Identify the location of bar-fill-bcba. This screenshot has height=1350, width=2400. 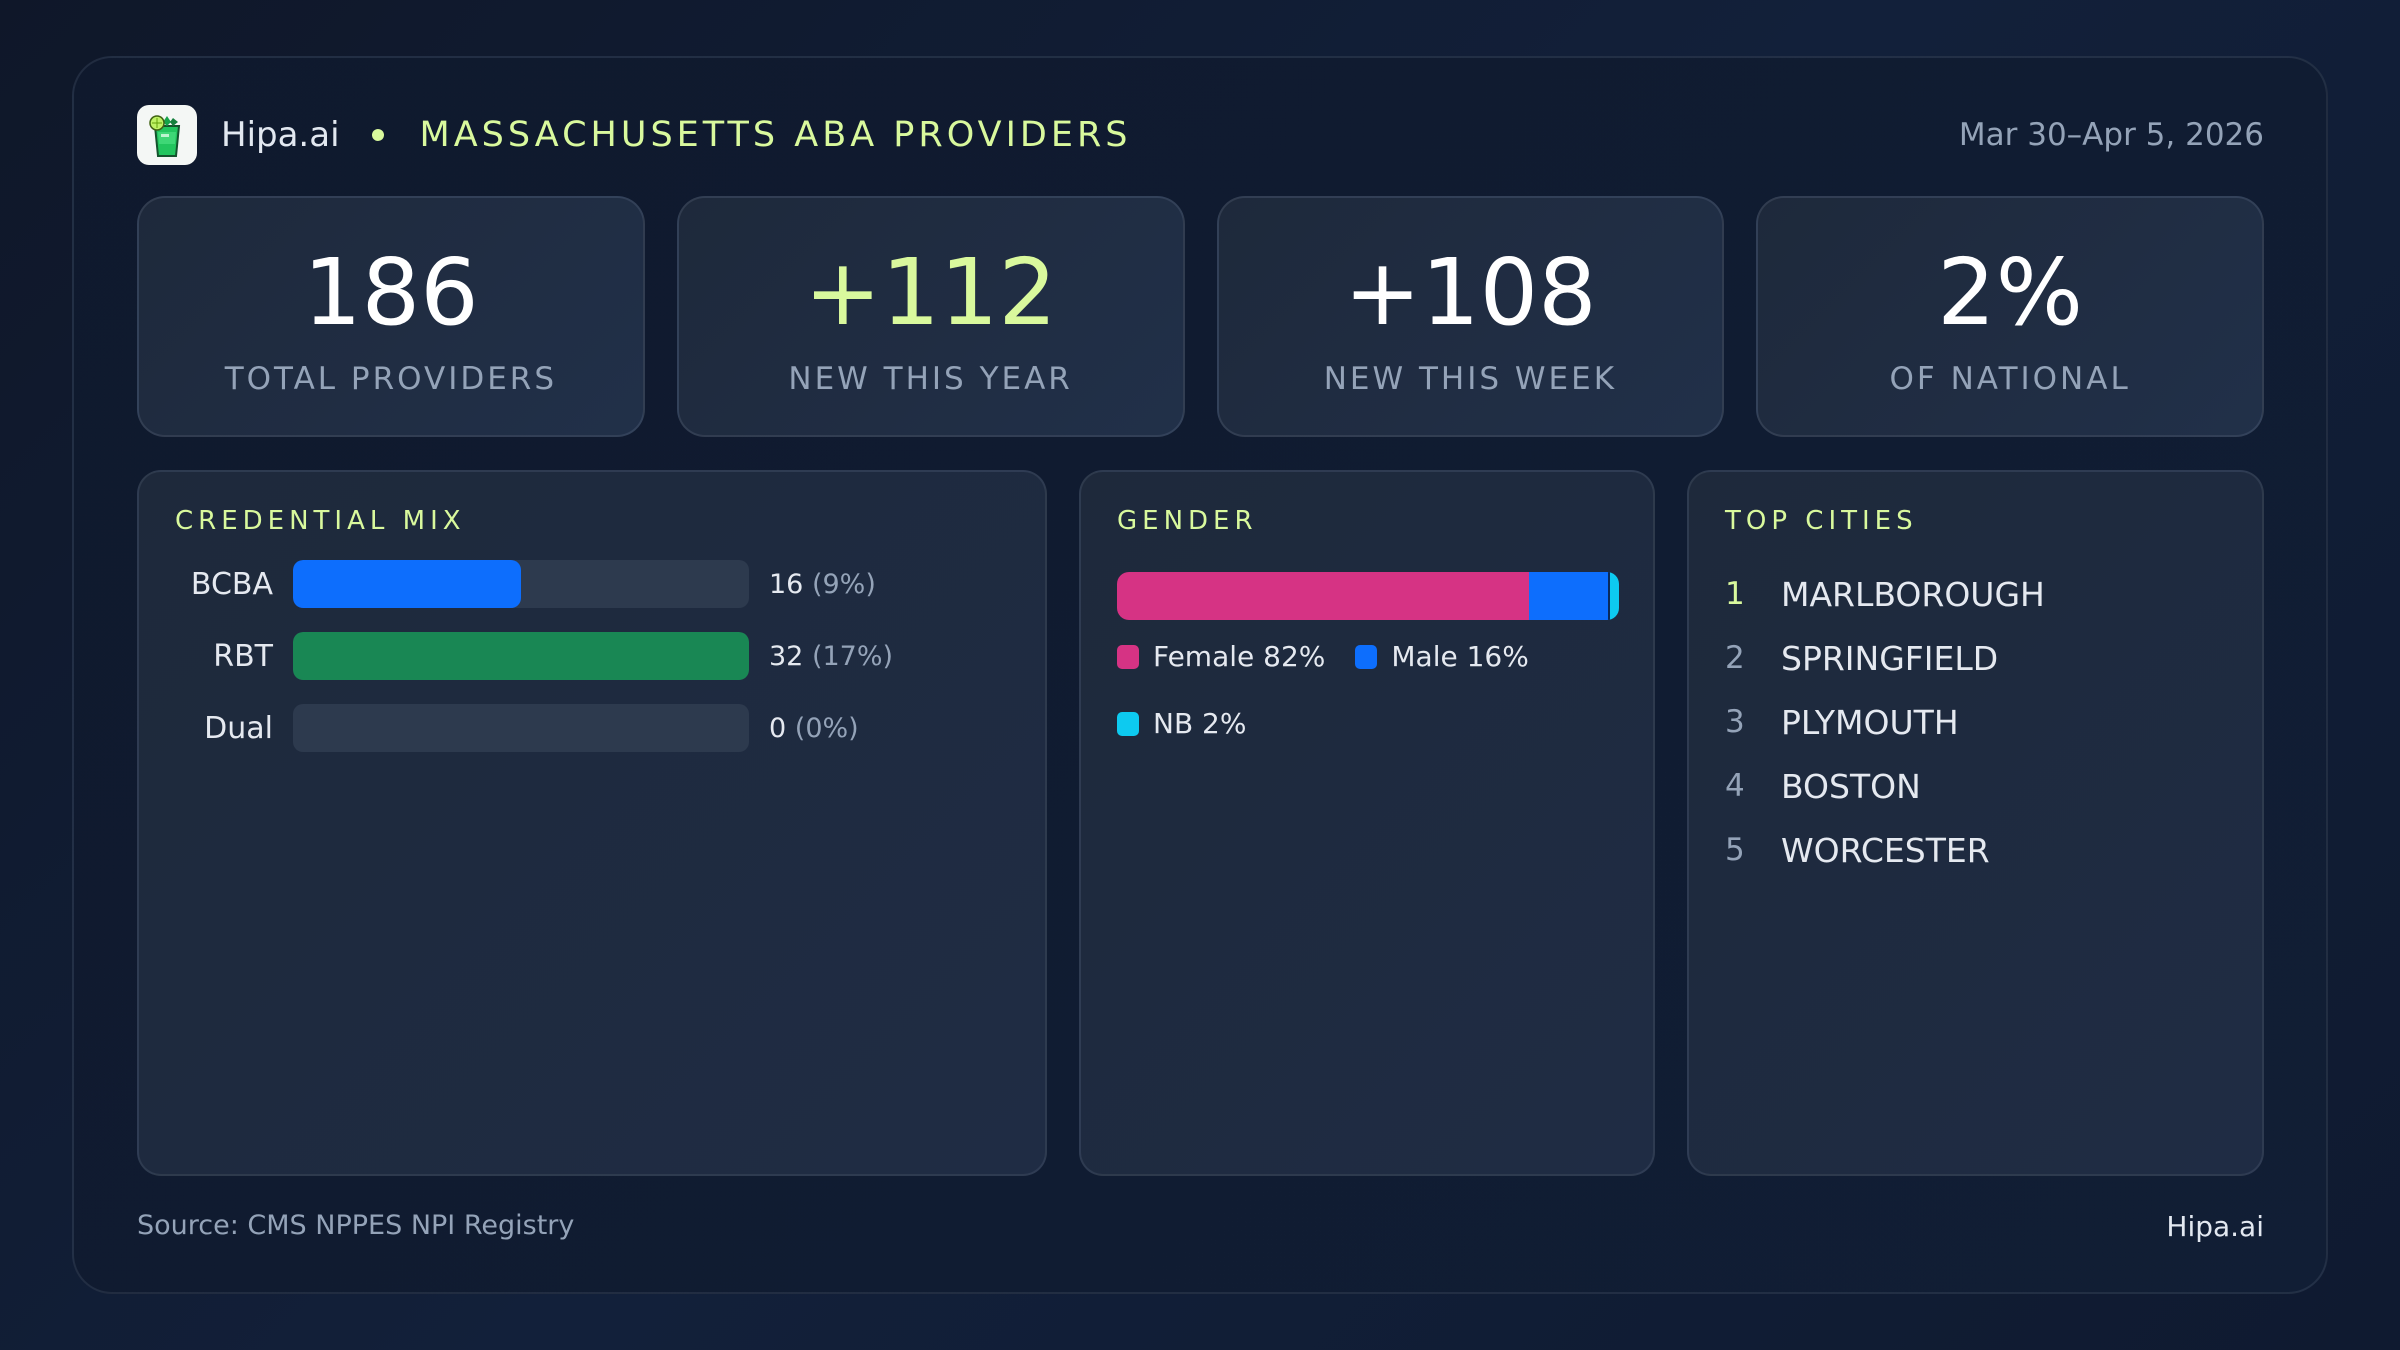
(407, 584).